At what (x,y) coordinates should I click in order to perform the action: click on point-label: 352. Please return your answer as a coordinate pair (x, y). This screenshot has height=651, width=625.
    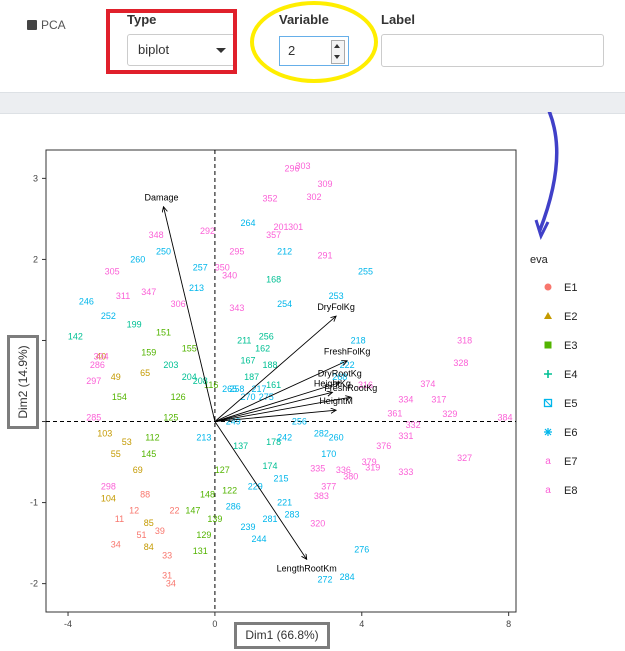
    Looking at the image, I should click on (269, 199).